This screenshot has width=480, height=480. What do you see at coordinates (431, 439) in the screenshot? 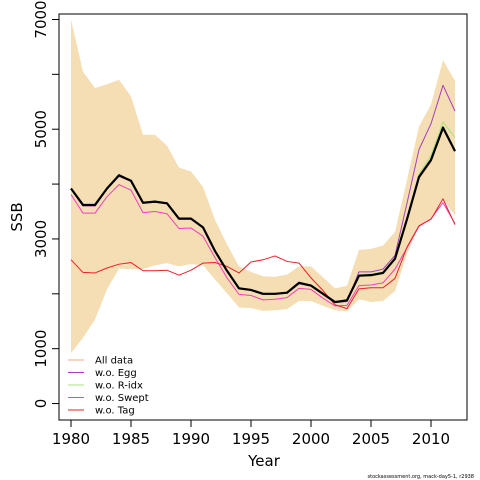
I see `x-tick-label: 2010` at bounding box center [431, 439].